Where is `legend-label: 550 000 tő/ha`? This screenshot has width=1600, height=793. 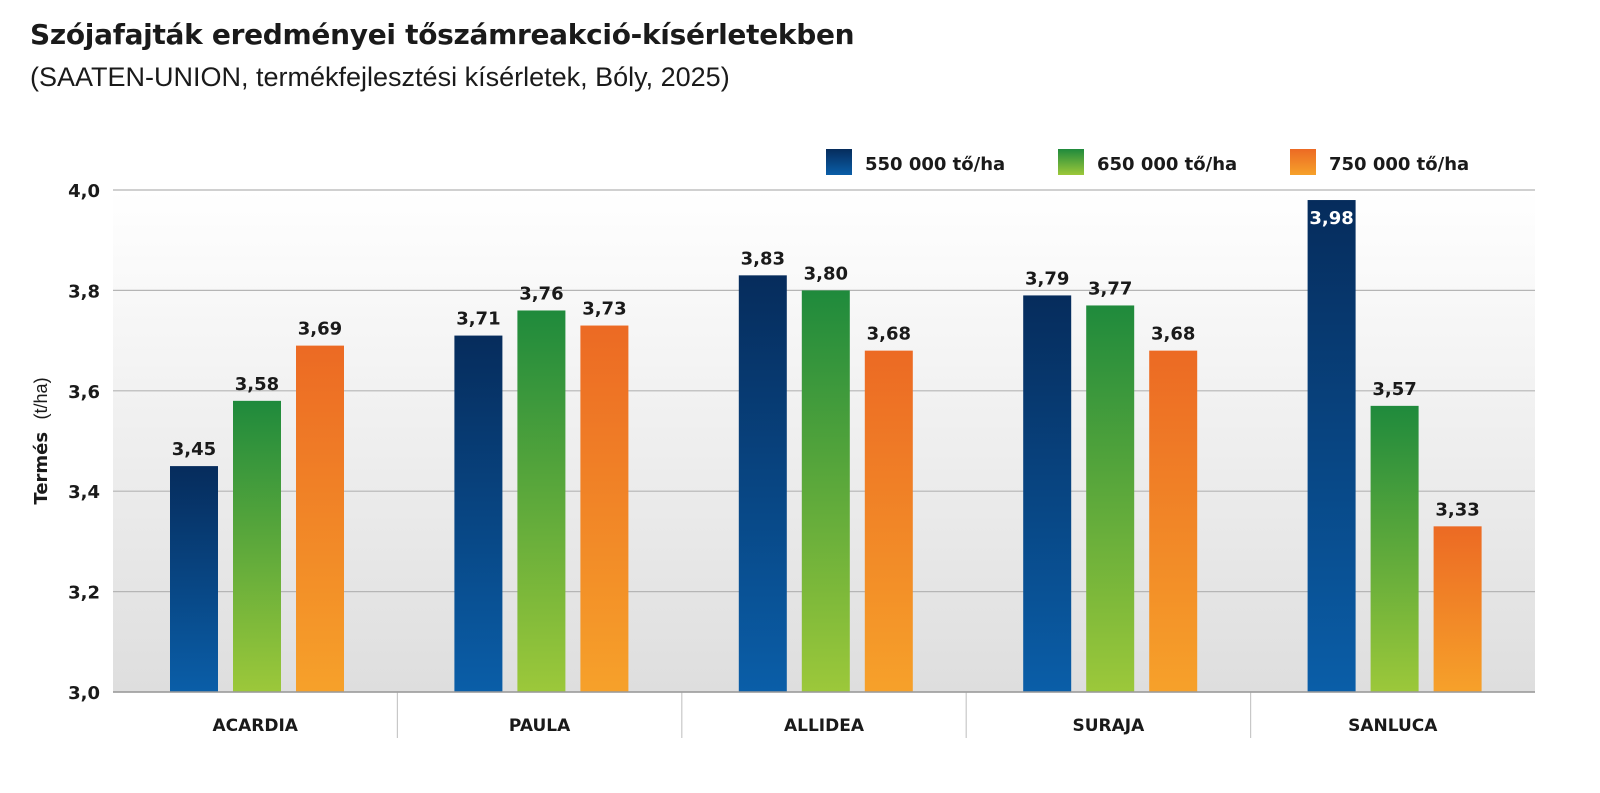 legend-label: 550 000 tő/ha is located at coordinates (935, 164).